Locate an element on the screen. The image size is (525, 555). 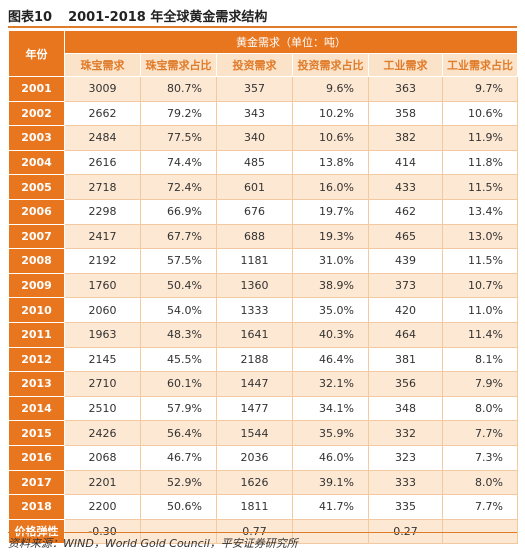
table-row: 2003 2484 77.5% 340 10.6% 382 11.9% is located at coordinates (263, 138).